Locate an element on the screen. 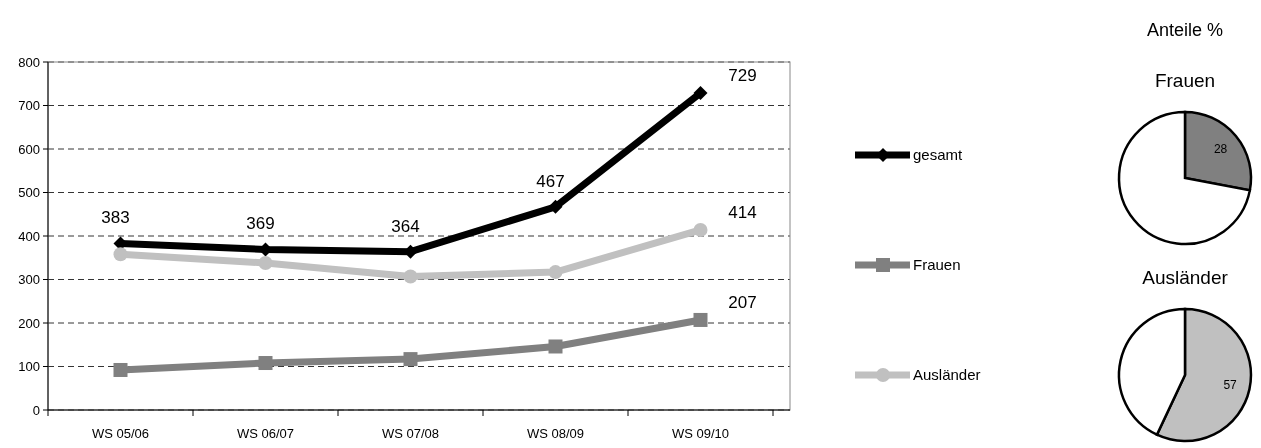  data-label: 467 is located at coordinates (550, 181).